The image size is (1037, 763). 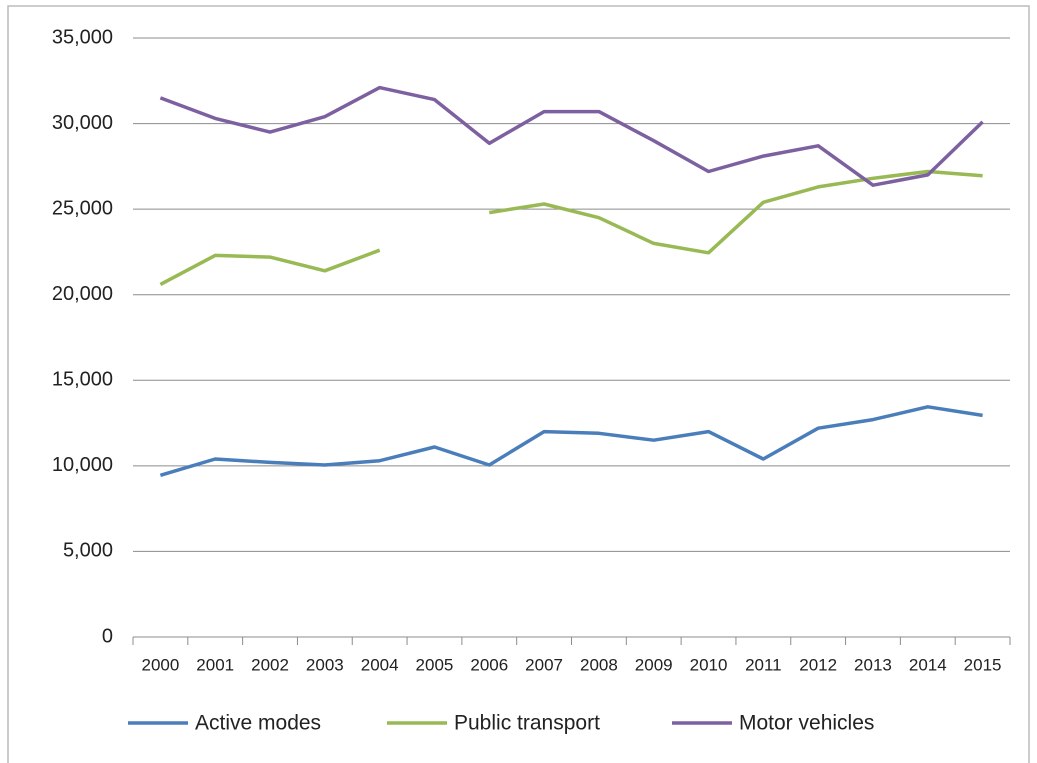 What do you see at coordinates (258, 723) in the screenshot?
I see `legend-label: Active modes` at bounding box center [258, 723].